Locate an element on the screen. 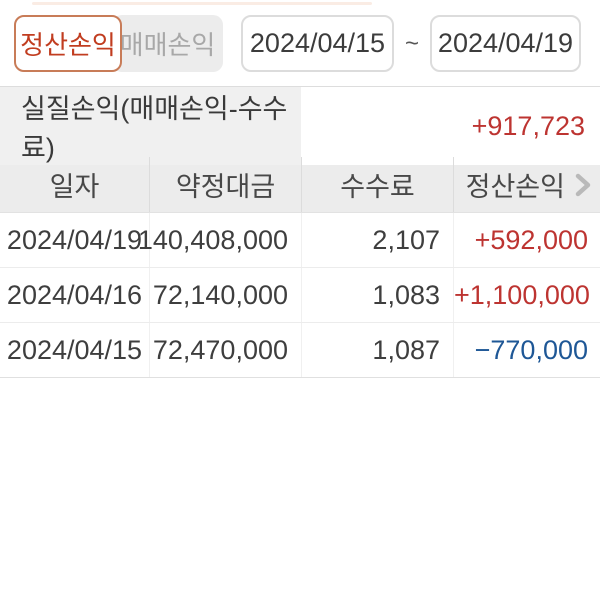 The image size is (600, 600). table-row: 2024/04/15 72,470,000 1,087 −770,000 is located at coordinates (300, 350).